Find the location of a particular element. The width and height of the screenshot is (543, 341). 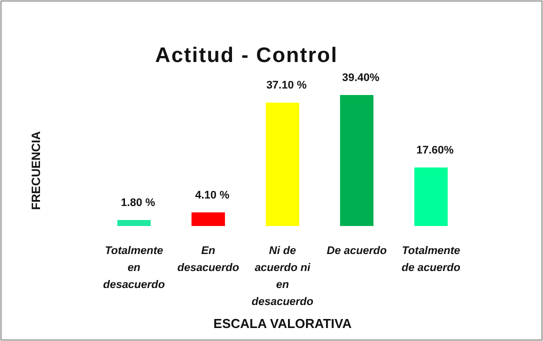

data-label: 17.60% is located at coordinates (435, 150).